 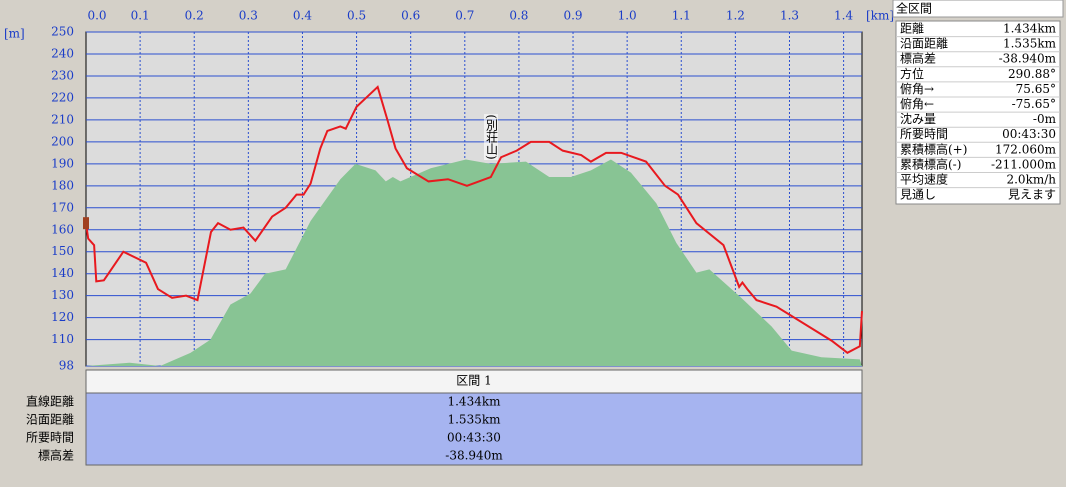 What do you see at coordinates (140, 16) in the screenshot?
I see `x-tick-label: 0.1` at bounding box center [140, 16].